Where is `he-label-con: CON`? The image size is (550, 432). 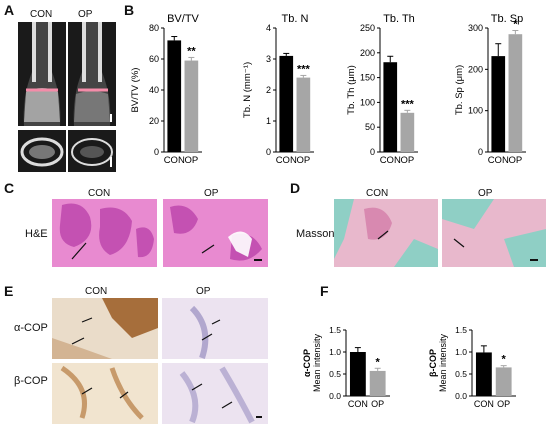
he-label-con: CON is located at coordinates (99, 193).